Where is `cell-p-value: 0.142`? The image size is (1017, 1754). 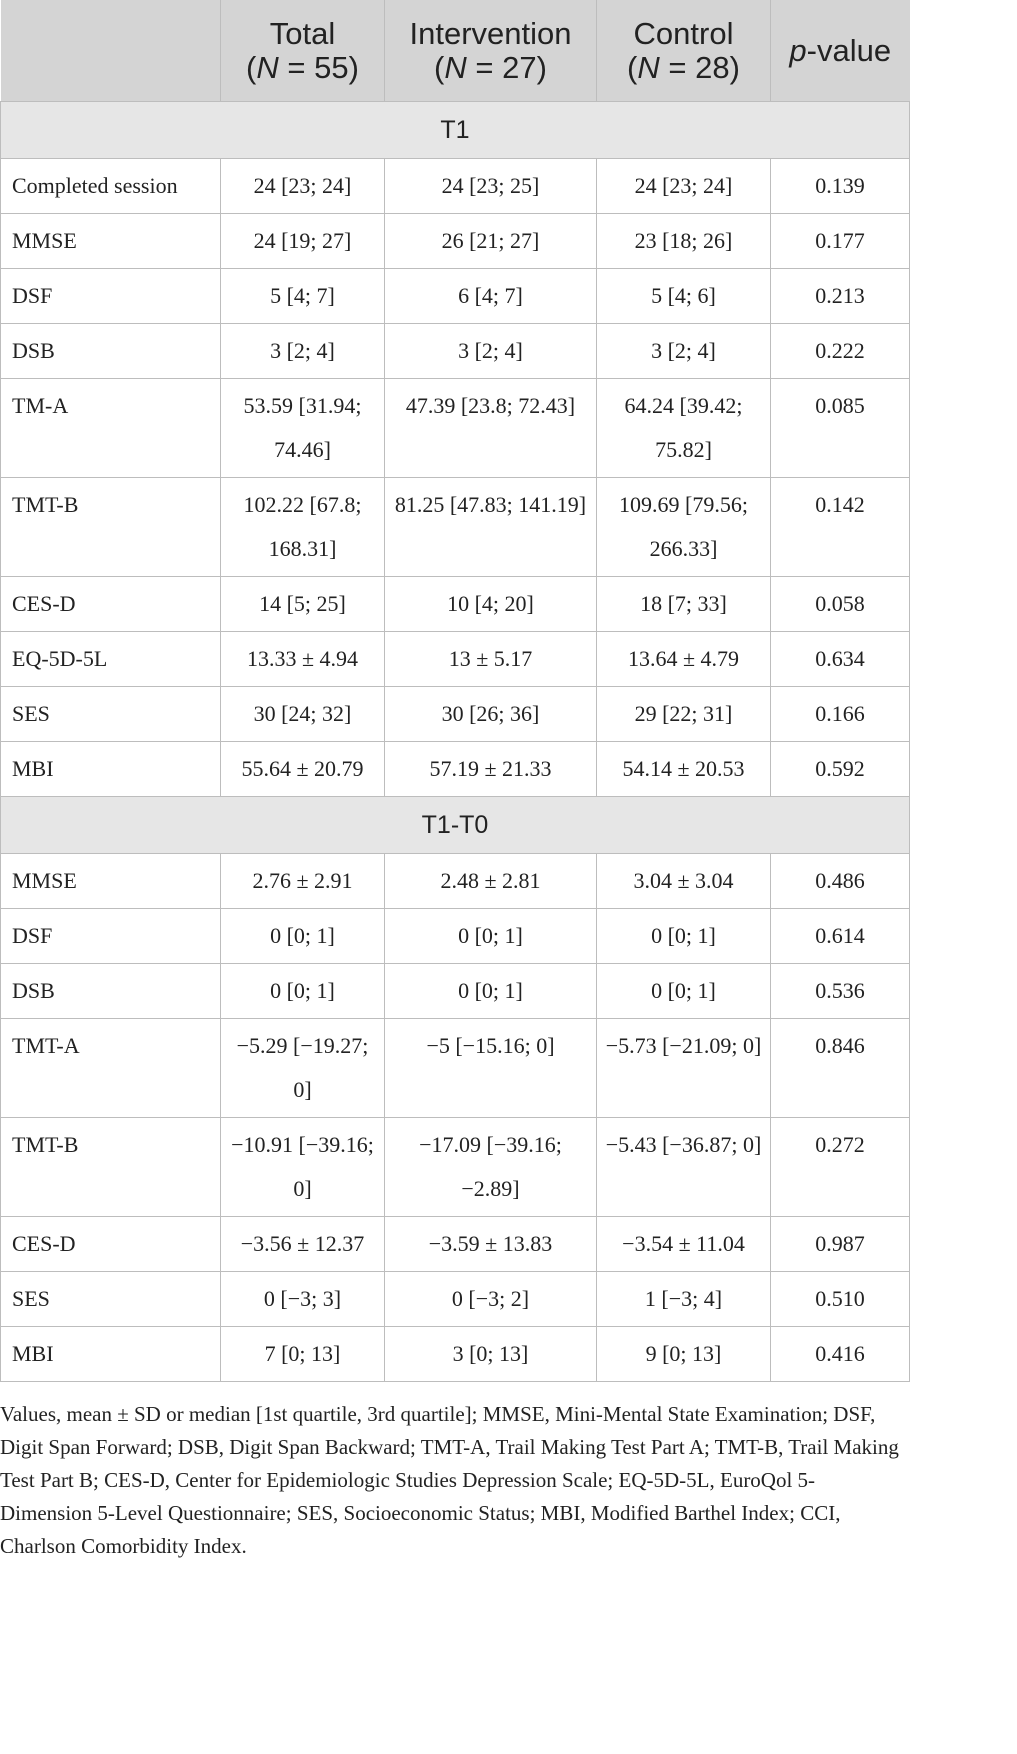
cell-p-value: 0.142 is located at coordinates (840, 527).